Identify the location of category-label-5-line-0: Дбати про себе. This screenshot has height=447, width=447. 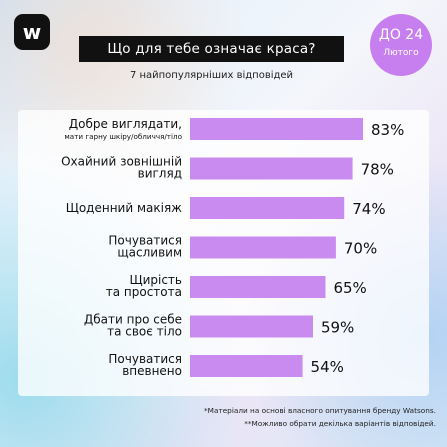
(133, 320).